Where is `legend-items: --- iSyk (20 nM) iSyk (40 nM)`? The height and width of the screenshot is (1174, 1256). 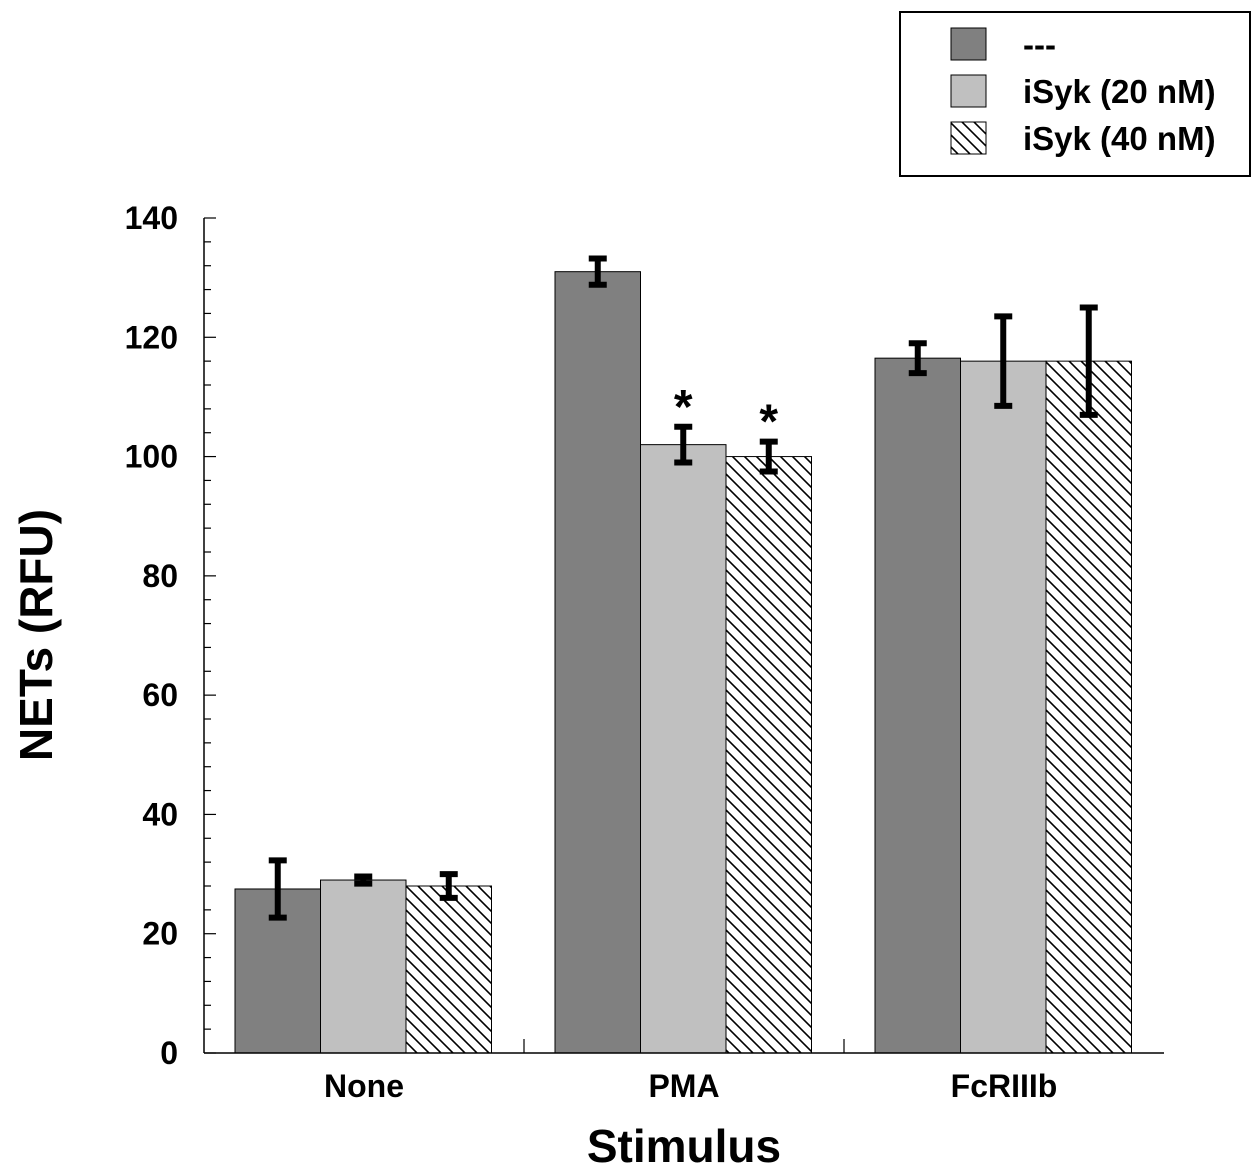 legend-items: --- iSyk (20 nM) iSyk (40 nM) is located at coordinates (1083, 91).